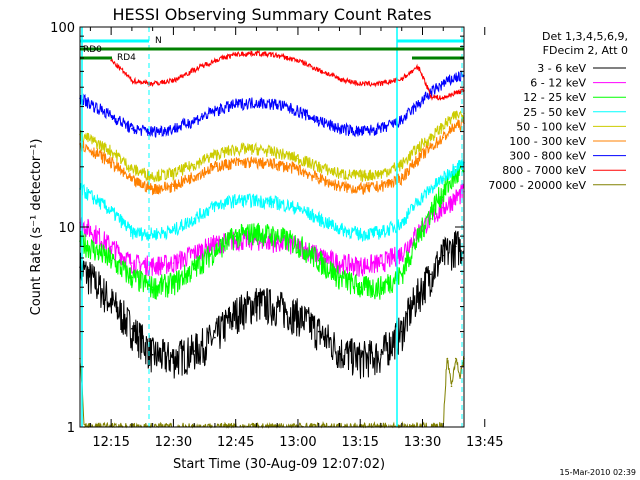 This screenshot has height=480, width=640. What do you see at coordinates (62, 28) in the screenshot?
I see `y-tick-label: 100` at bounding box center [62, 28].